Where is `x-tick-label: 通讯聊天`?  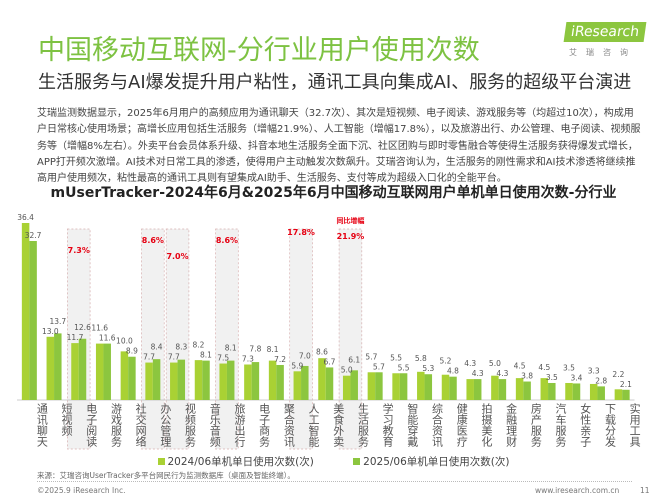
x-tick-label: 通讯聊天 is located at coordinates (42, 425).